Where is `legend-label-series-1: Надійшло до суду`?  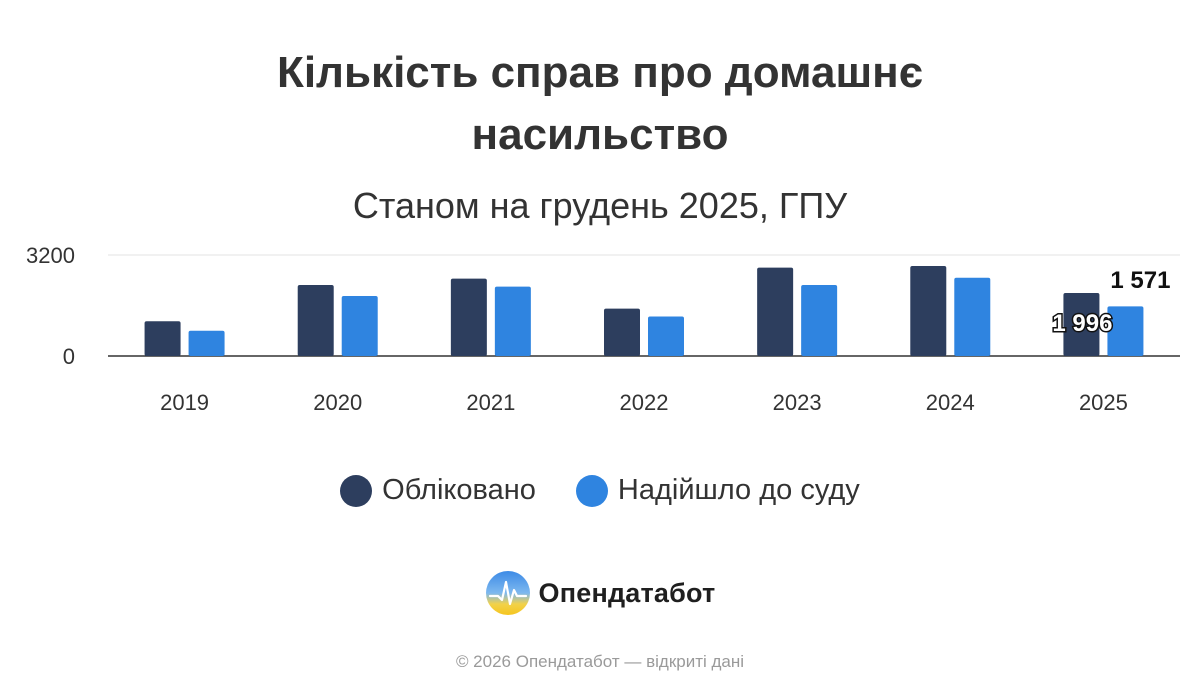
legend-label-series-1: Надійшло до суду is located at coordinates (738, 490).